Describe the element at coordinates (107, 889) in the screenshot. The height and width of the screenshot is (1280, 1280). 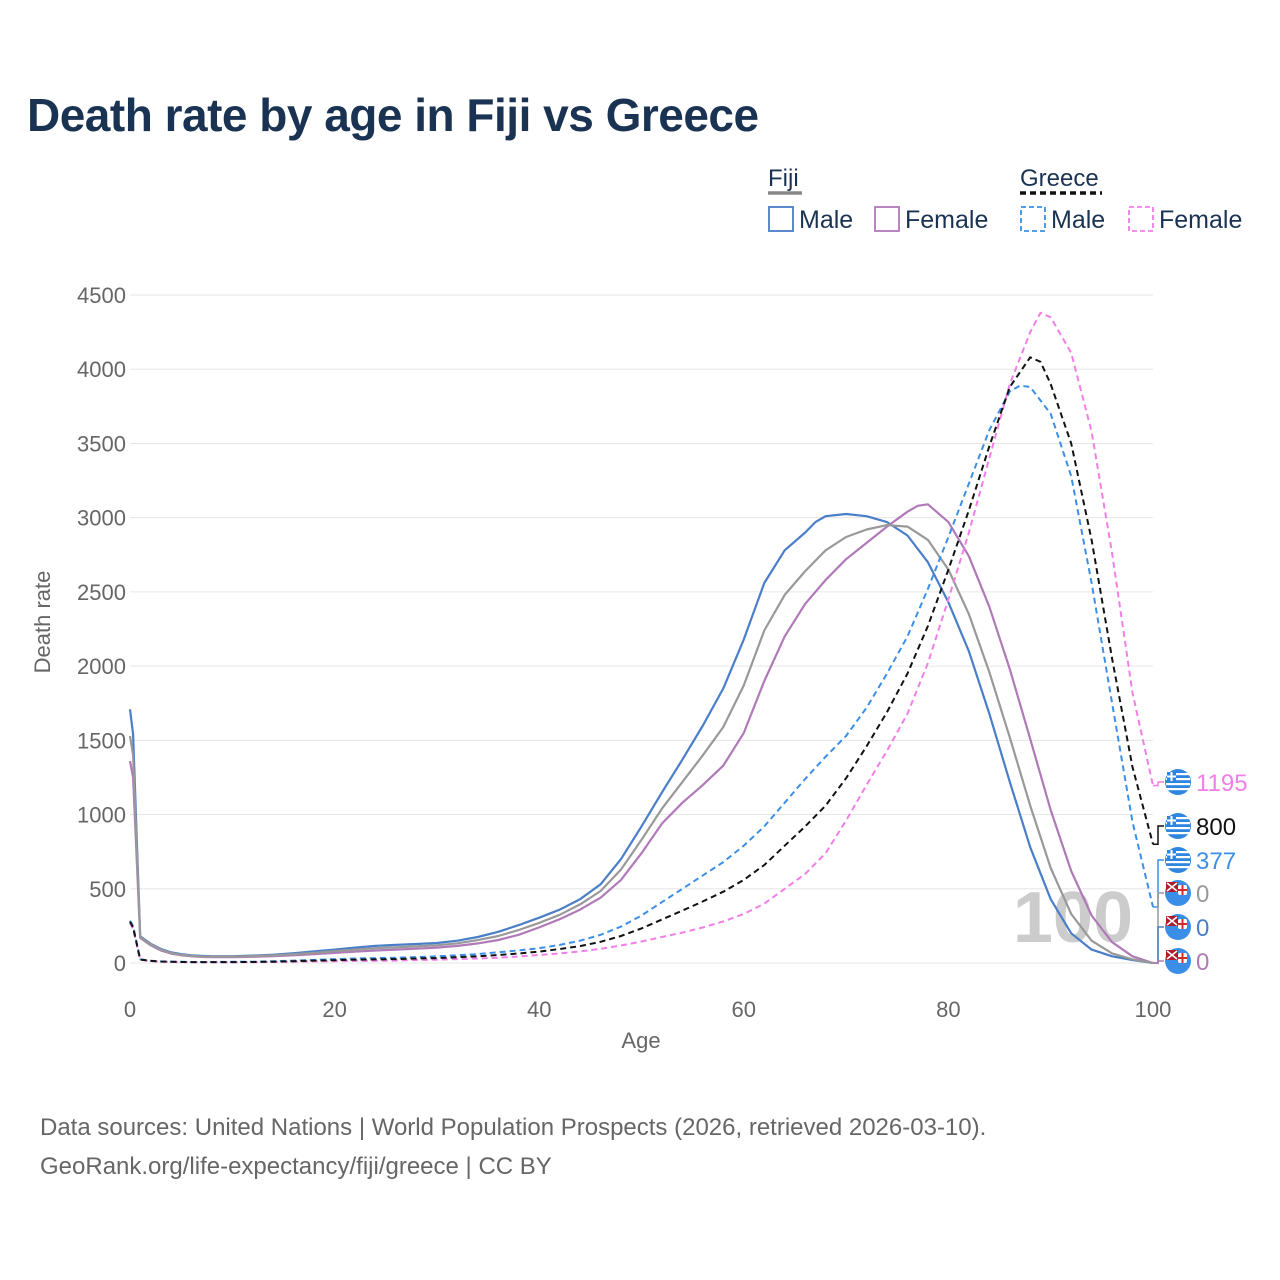
I see `y-tick-label: 500` at that location.